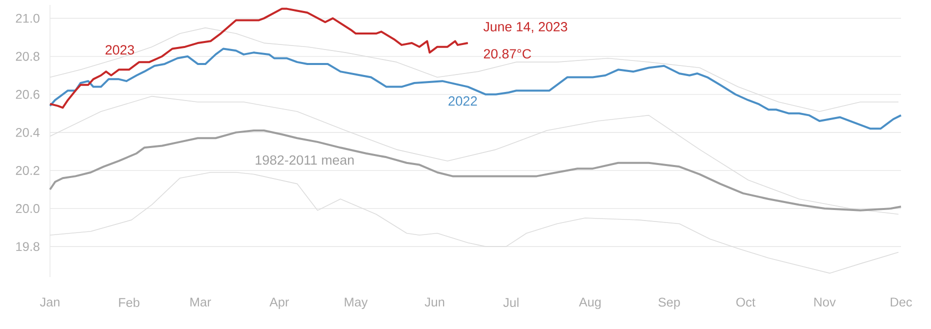 The height and width of the screenshot is (329, 931). What do you see at coordinates (201, 302) in the screenshot?
I see `x-tick-label: Mar` at bounding box center [201, 302].